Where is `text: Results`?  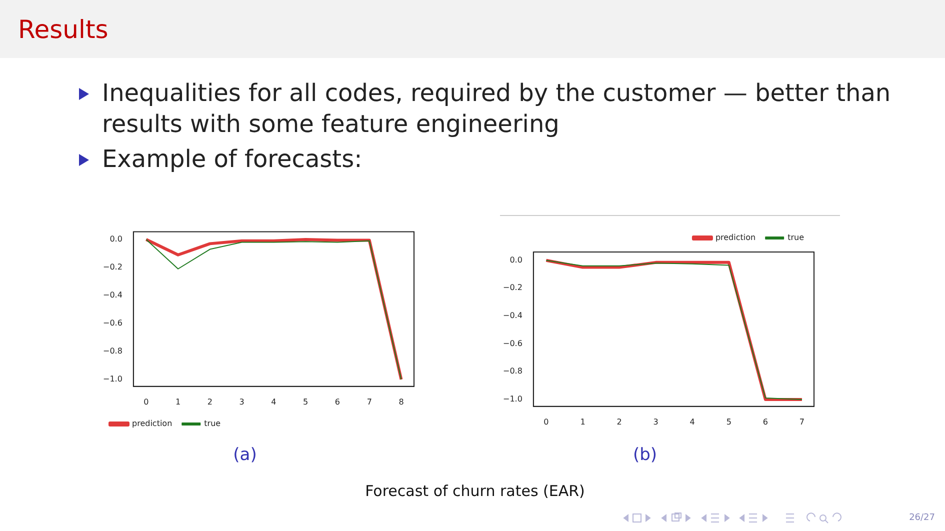 text: Results is located at coordinates (63, 29).